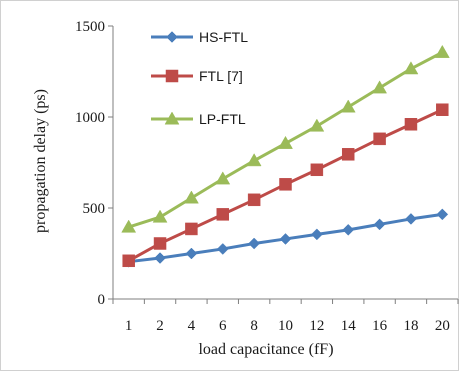 The image size is (459, 377). What do you see at coordinates (223, 326) in the screenshot?
I see `x-tick-label: 6` at bounding box center [223, 326].